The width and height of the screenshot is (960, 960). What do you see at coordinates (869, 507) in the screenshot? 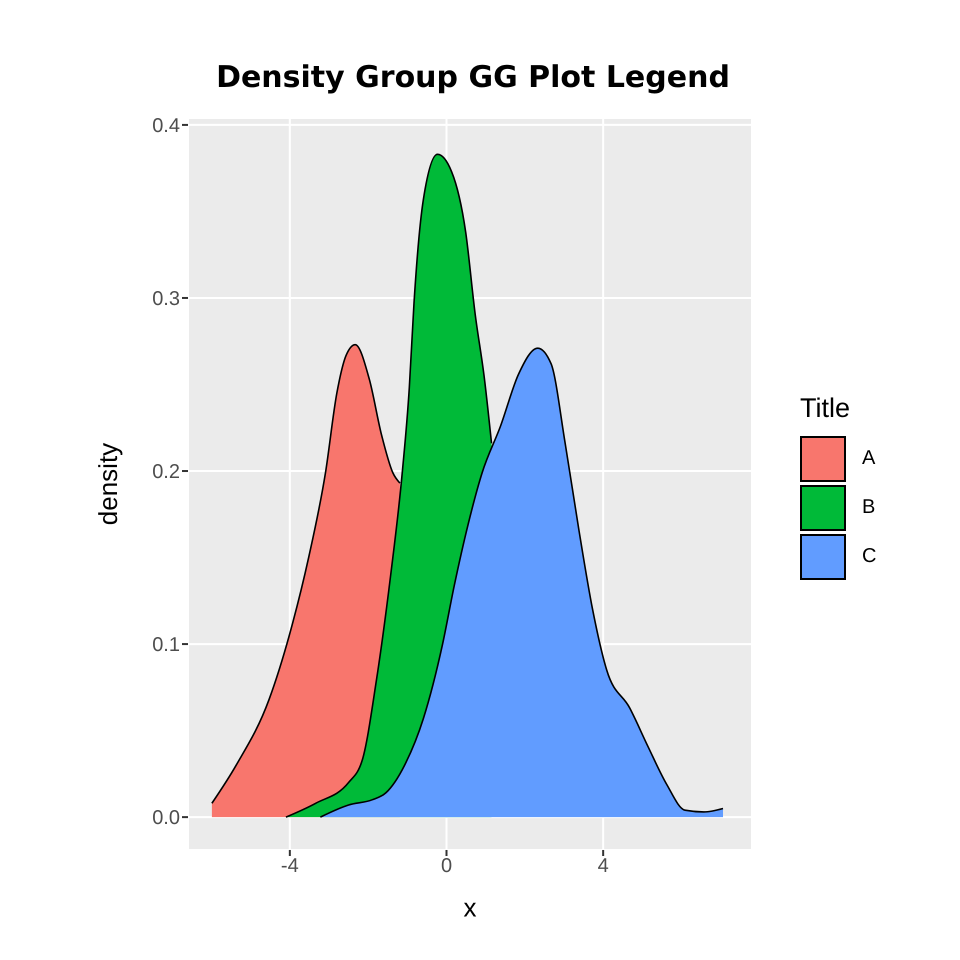
I see `legend-label: B` at bounding box center [869, 507].